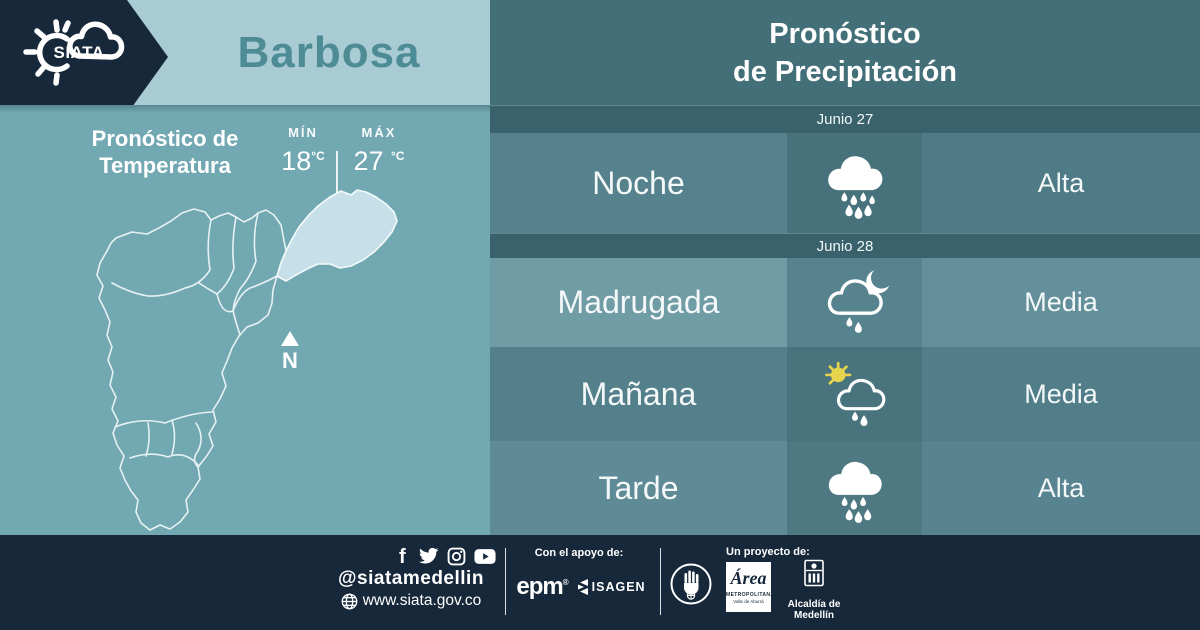  I want to click on logo-wordmark: SIATA, so click(79, 52).